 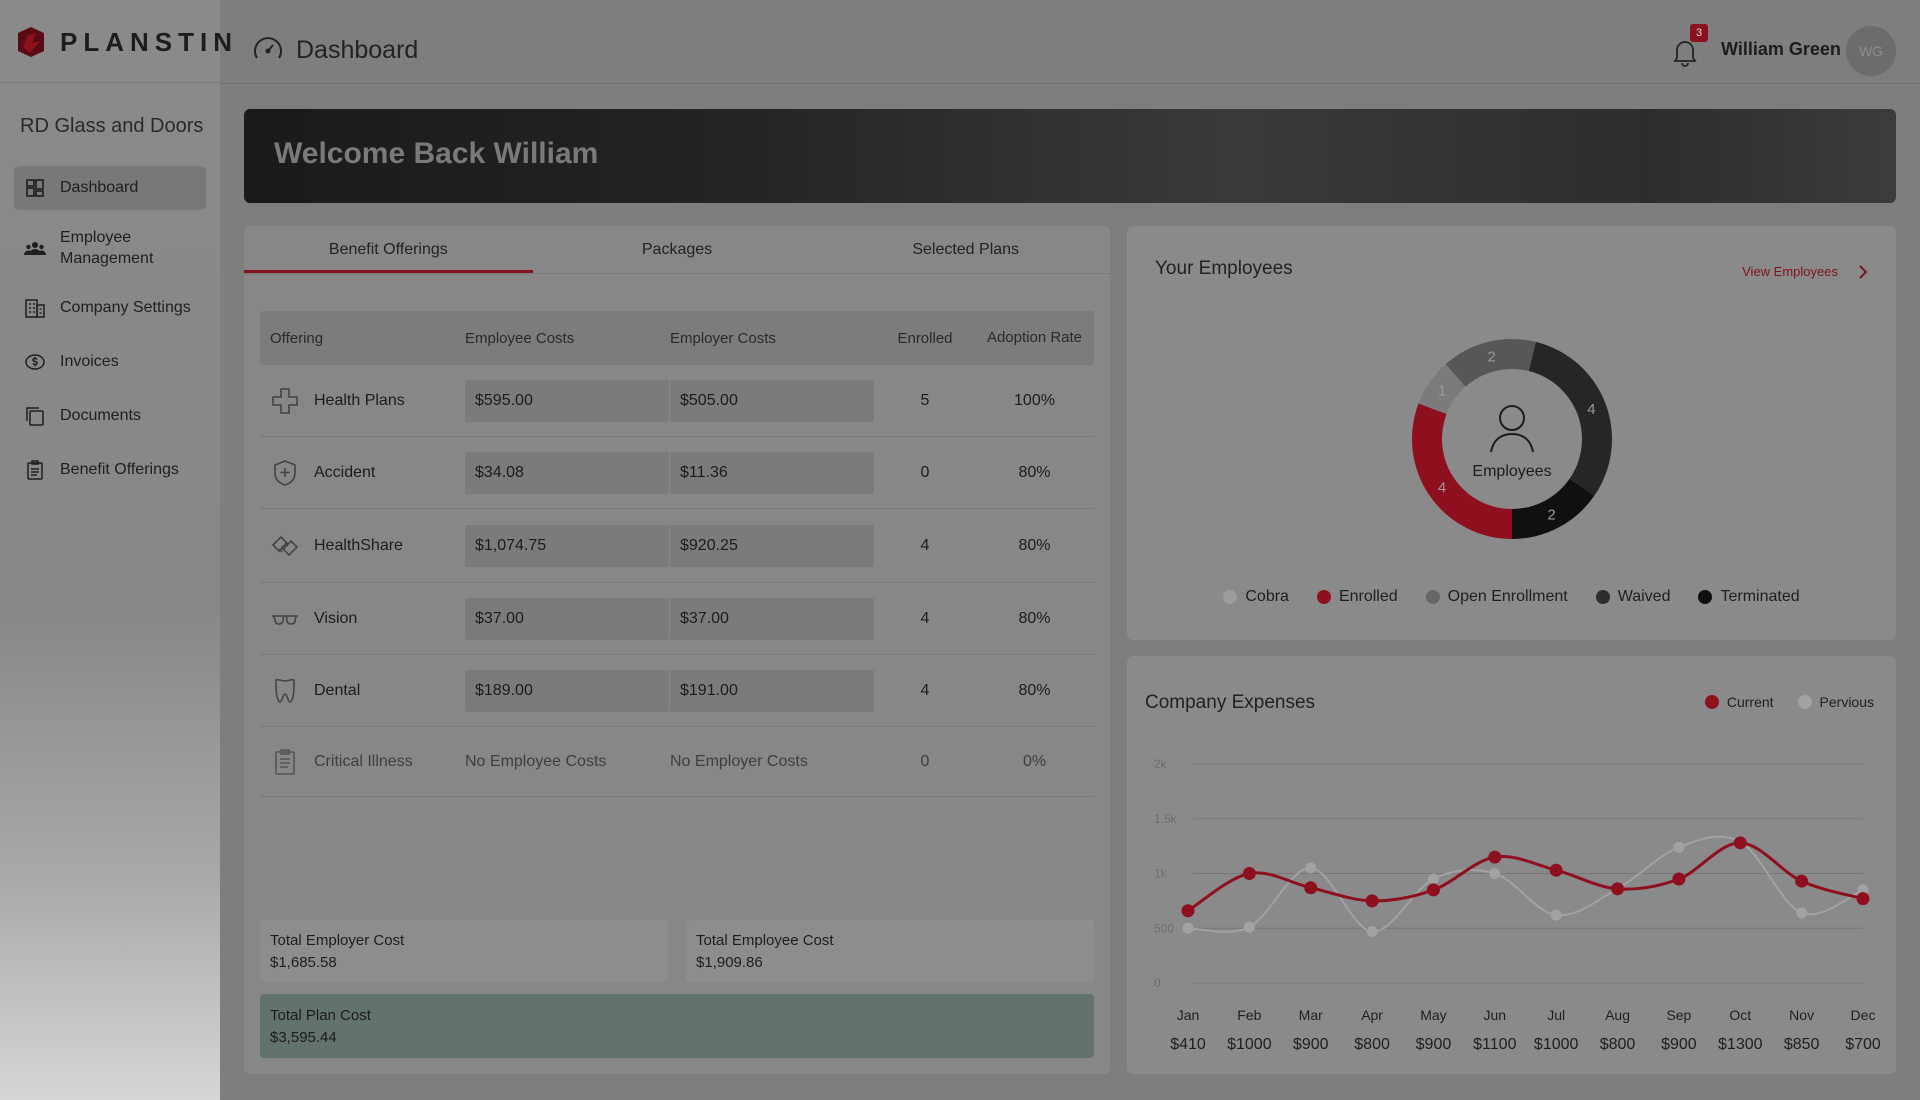 What do you see at coordinates (119, 469) in the screenshot?
I see `sidebar-item-label: Benefit Offerings` at bounding box center [119, 469].